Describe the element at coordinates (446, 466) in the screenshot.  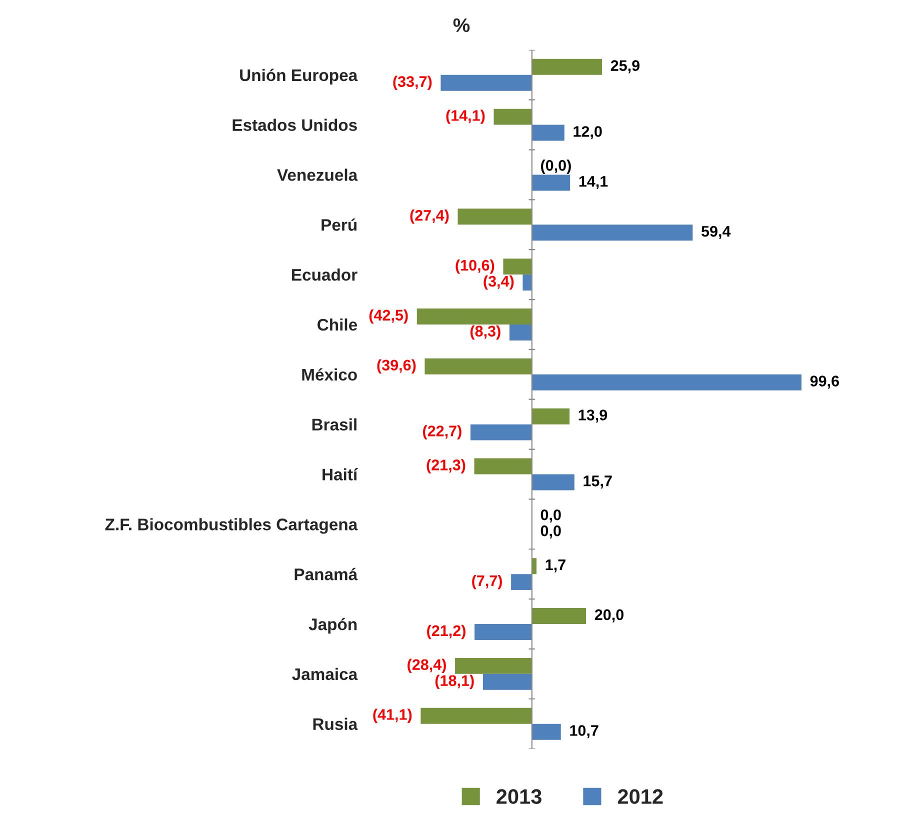
I see `data-label: (21,3)` at that location.